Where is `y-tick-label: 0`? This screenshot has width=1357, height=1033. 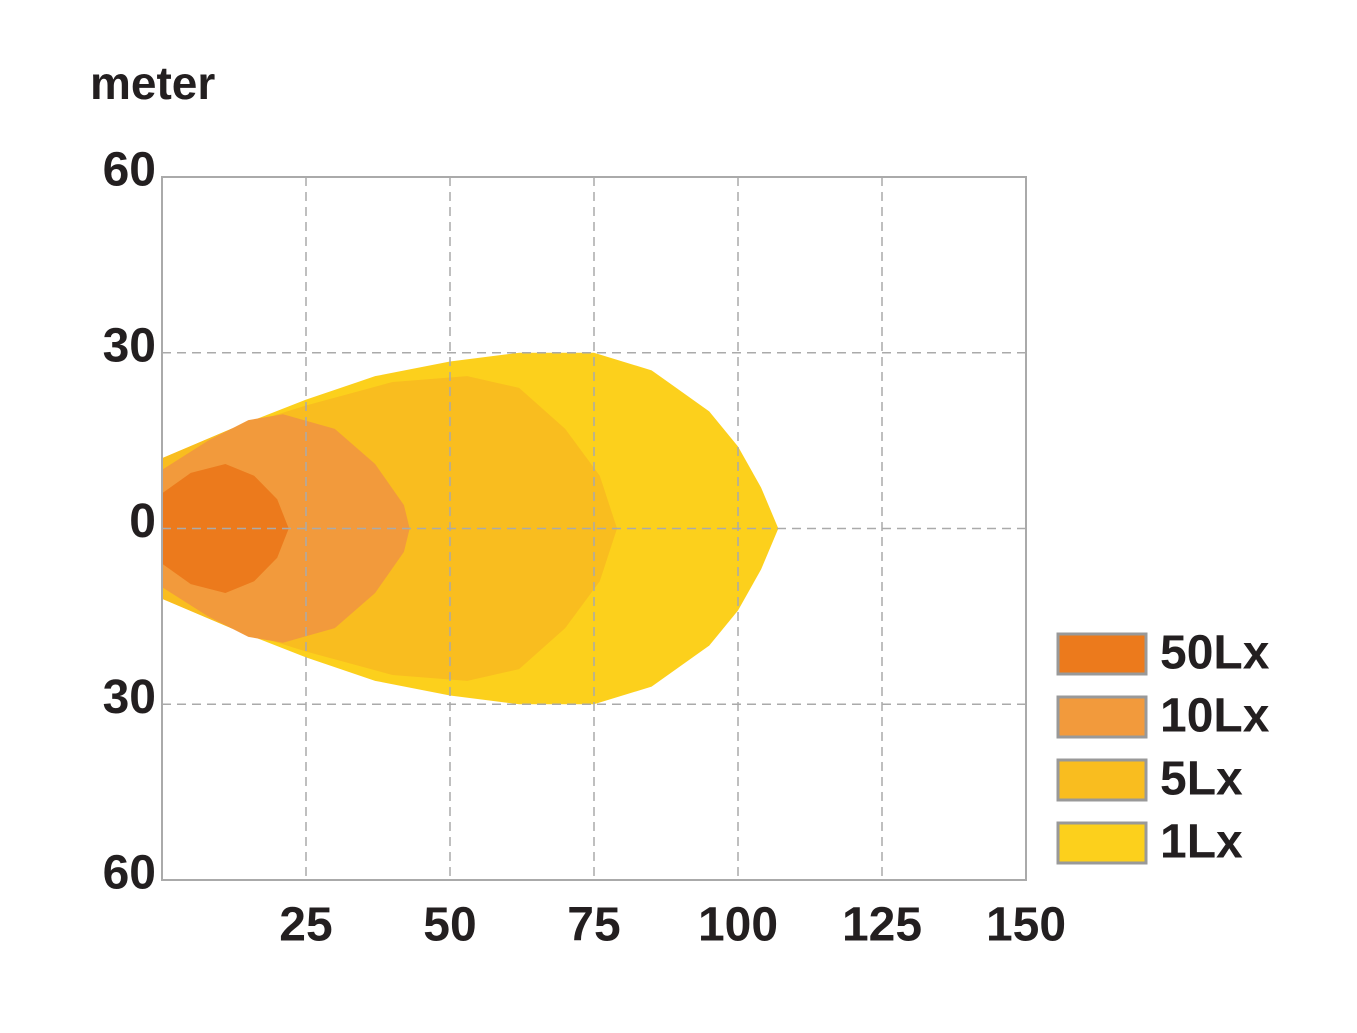 y-tick-label: 0 is located at coordinates (142, 521).